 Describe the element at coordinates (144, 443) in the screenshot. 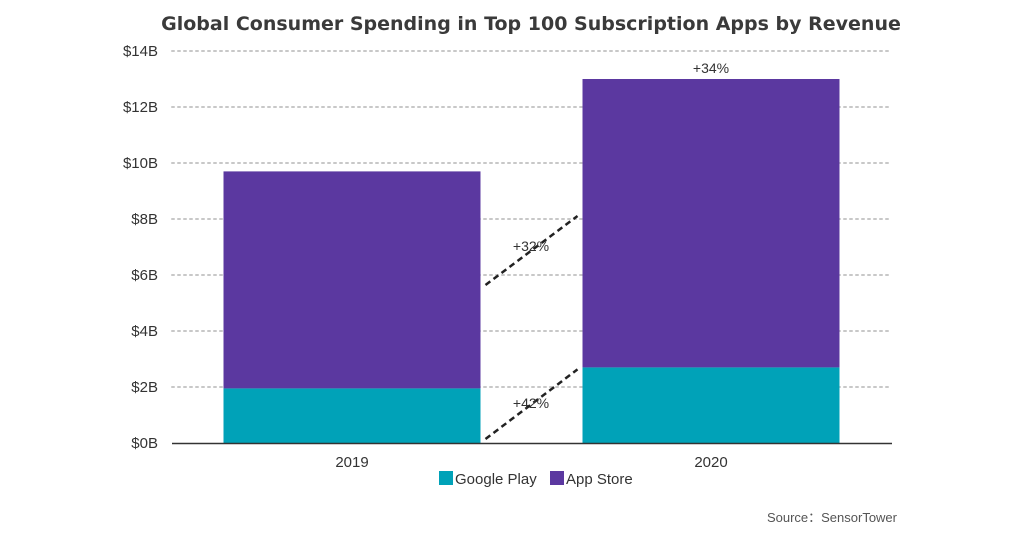

I see `y-tick-label: $0B` at that location.